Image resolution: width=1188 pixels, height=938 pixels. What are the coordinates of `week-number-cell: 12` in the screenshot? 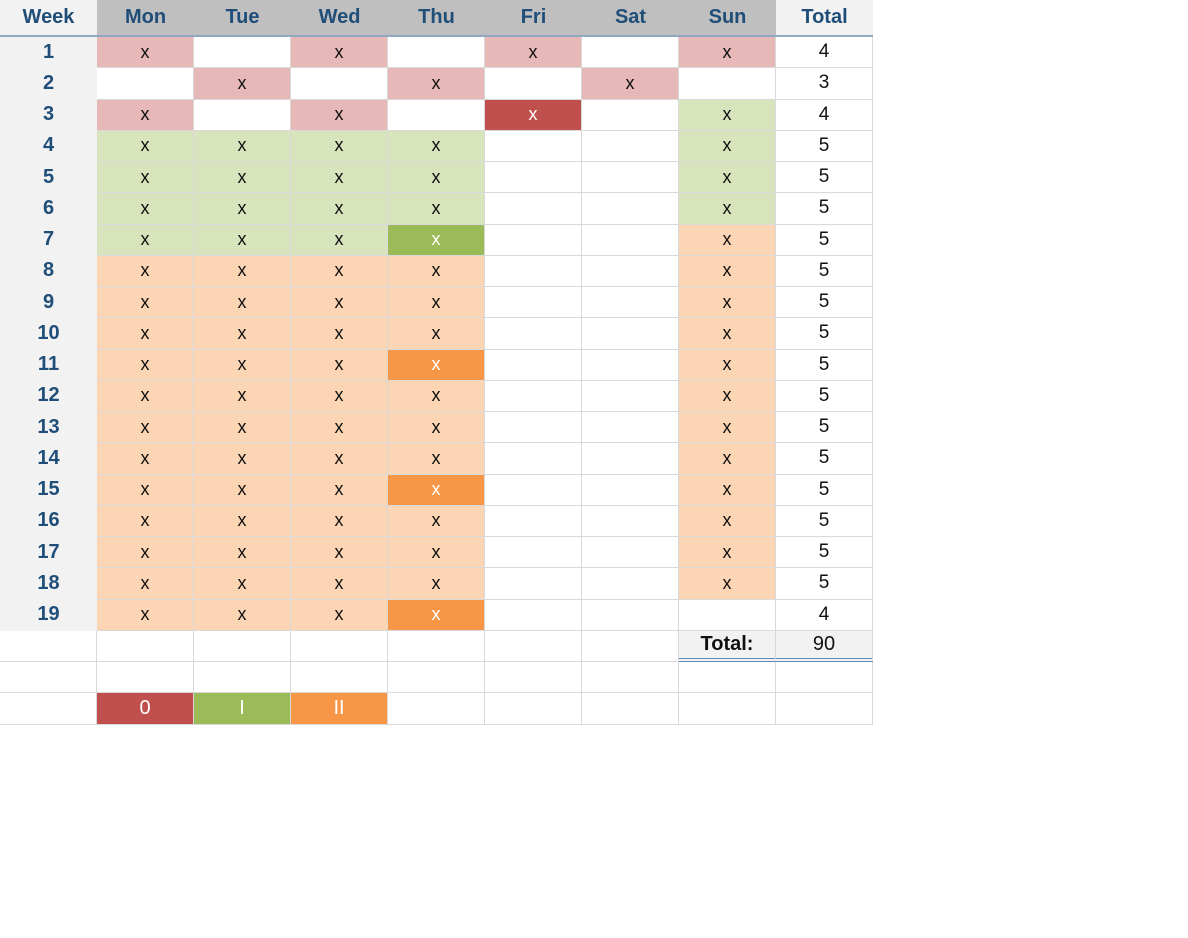 It's located at (48, 396).